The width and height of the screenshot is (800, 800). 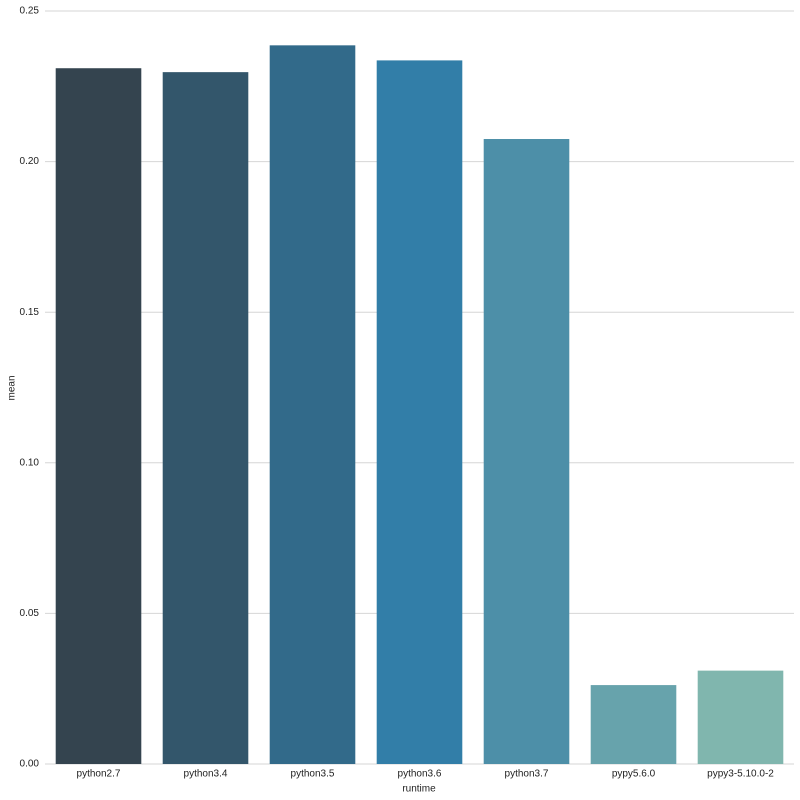 I want to click on x-tick-label: python2.7, so click(x=99, y=774).